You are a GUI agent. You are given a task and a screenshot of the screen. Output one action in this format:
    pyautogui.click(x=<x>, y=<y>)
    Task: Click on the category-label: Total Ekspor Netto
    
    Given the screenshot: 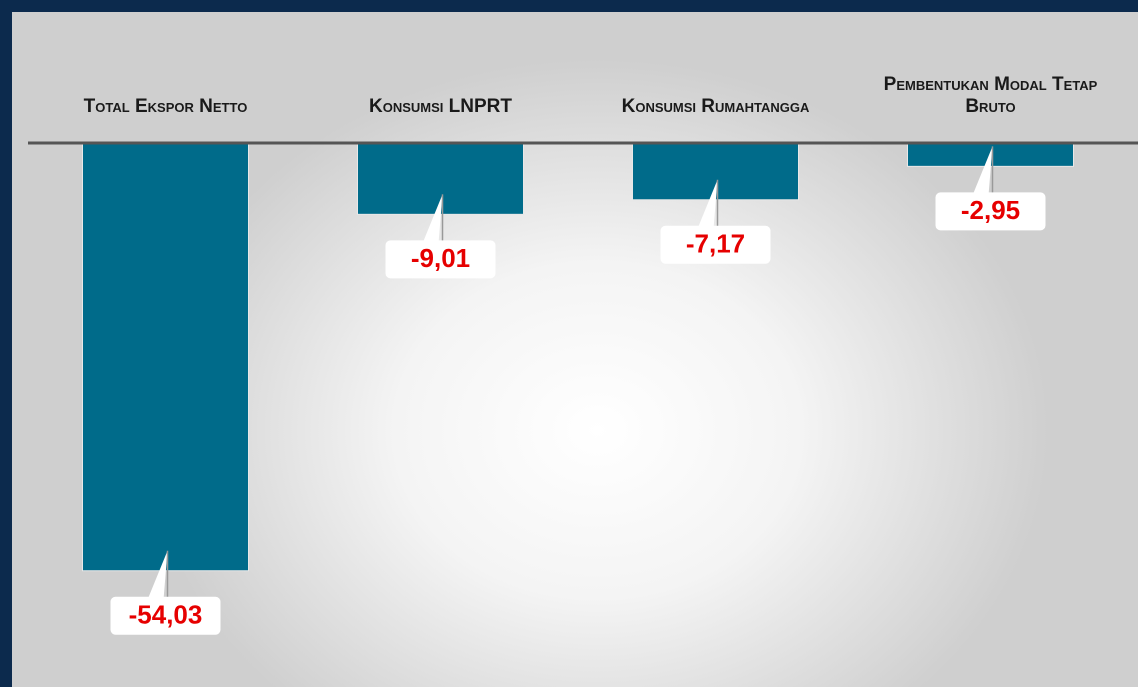 What is the action you would take?
    pyautogui.click(x=165, y=106)
    